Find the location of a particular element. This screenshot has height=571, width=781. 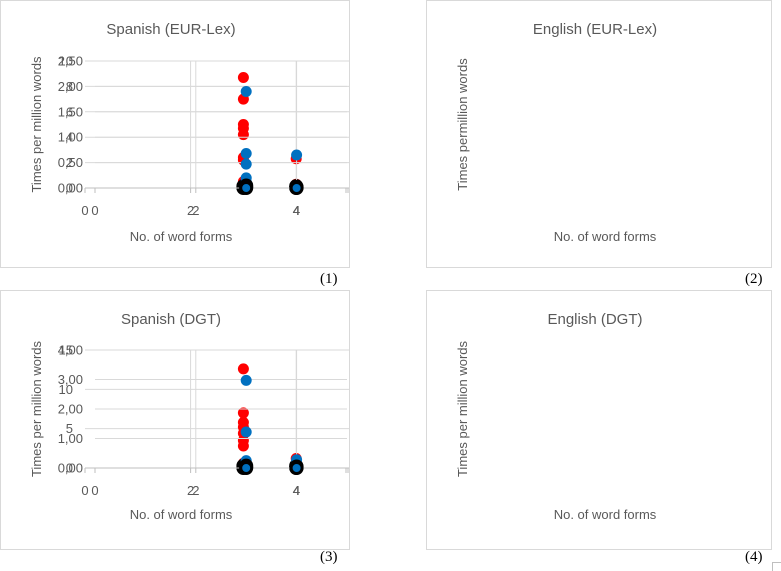

panel-label-1: (1) is located at coordinates (329, 279).